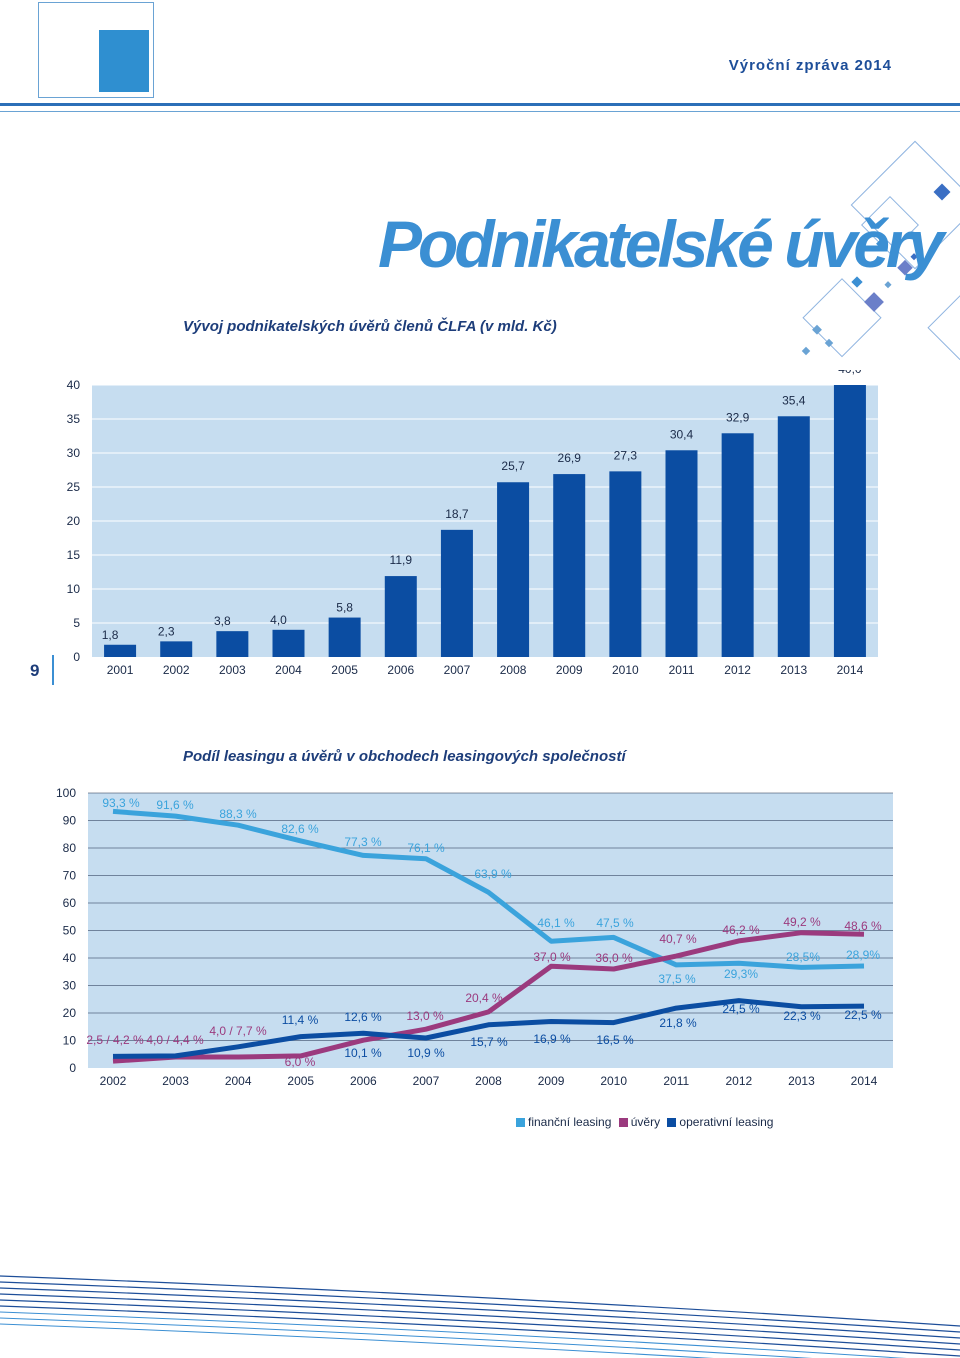 This screenshot has height=1358, width=960. Describe the element at coordinates (720, 1122) in the screenshot. I see `legend-item-operativni: operativní leasing` at that location.